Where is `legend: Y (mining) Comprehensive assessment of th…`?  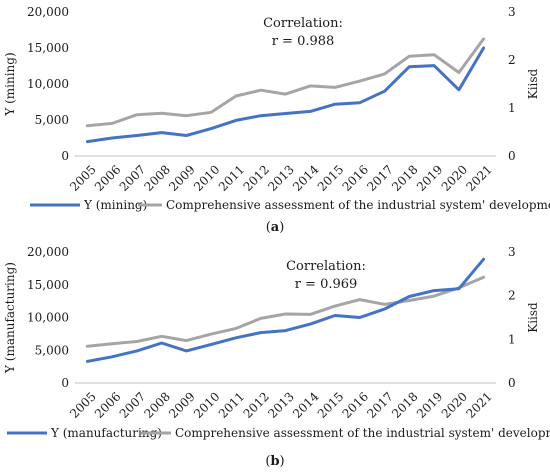
legend: Y (mining) Comprehensive assessment of th… is located at coordinates (290, 205).